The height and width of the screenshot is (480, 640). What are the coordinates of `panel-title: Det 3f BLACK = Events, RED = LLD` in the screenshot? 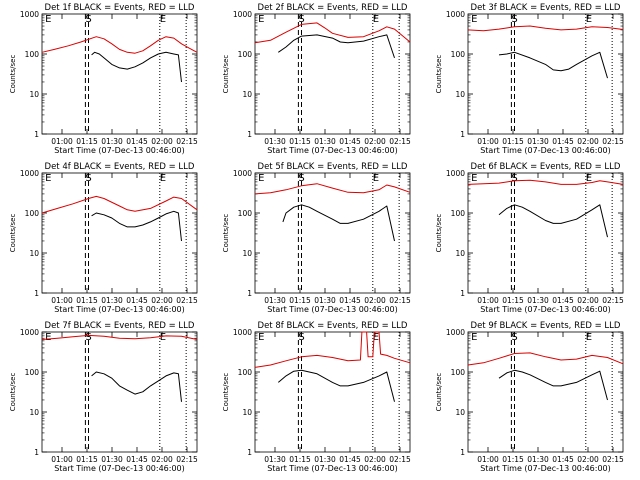 It's located at (546, 8).